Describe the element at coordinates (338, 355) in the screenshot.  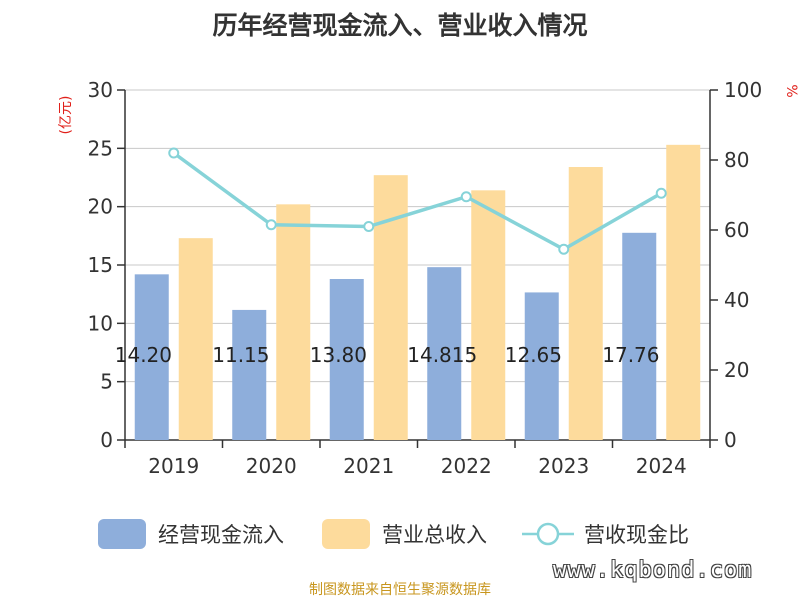
I see `bar-data-label: 13.80` at that location.